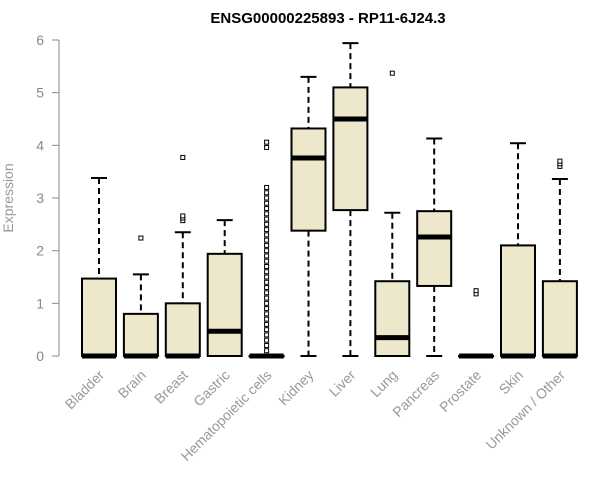 The width and height of the screenshot is (600, 500). Describe the element at coordinates (8, 197) in the screenshot. I see `y-axis-label: Expression` at that location.